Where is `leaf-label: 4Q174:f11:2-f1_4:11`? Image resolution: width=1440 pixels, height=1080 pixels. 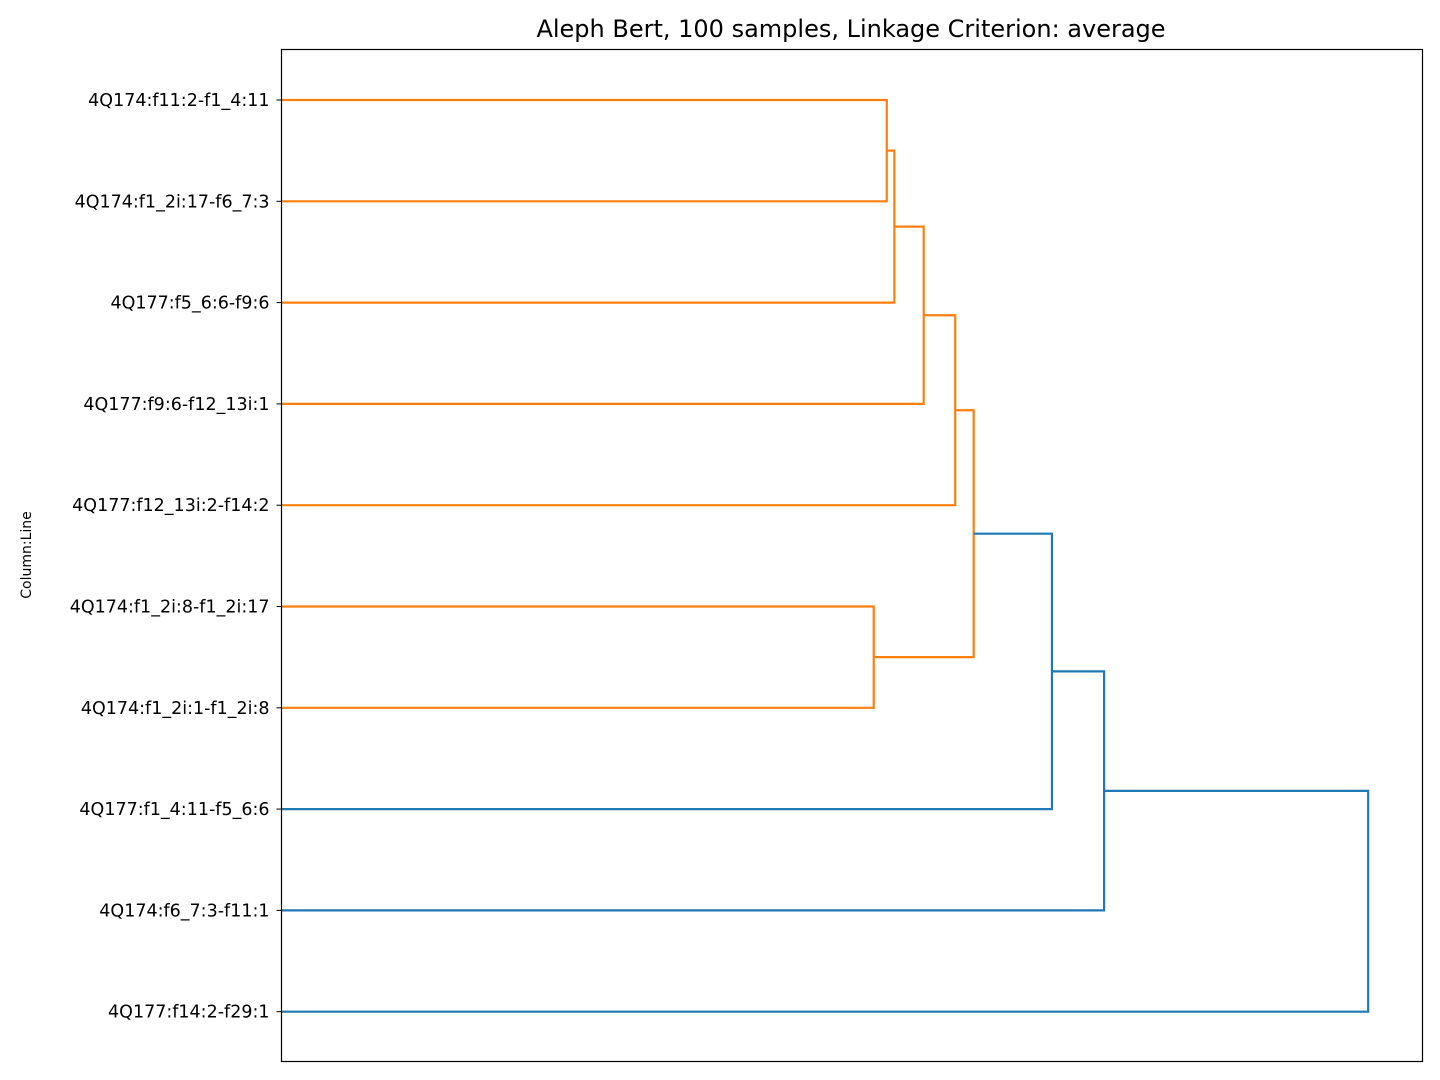
leaf-label: 4Q174:f11:2-f1_4:11 is located at coordinates (178, 101).